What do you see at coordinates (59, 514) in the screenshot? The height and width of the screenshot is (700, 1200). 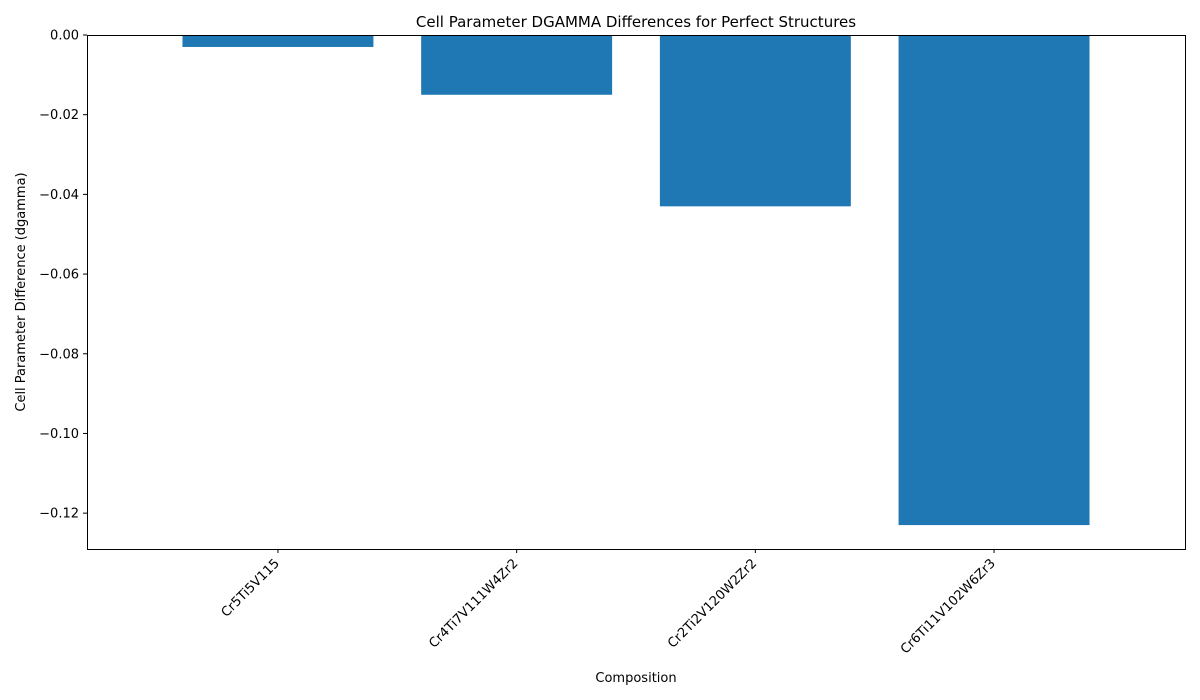 I see `y-tick-label: −0.12` at bounding box center [59, 514].